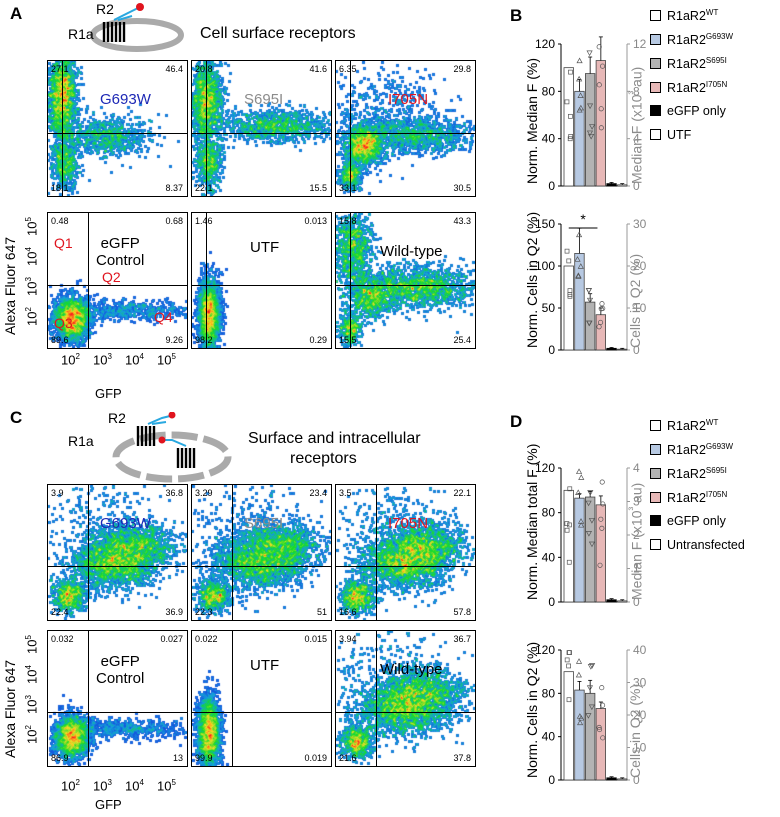 The height and width of the screenshot is (817, 780). What do you see at coordinates (462, 340) in the screenshot?
I see `quadrant-q4-percent: 25.4` at bounding box center [462, 340].